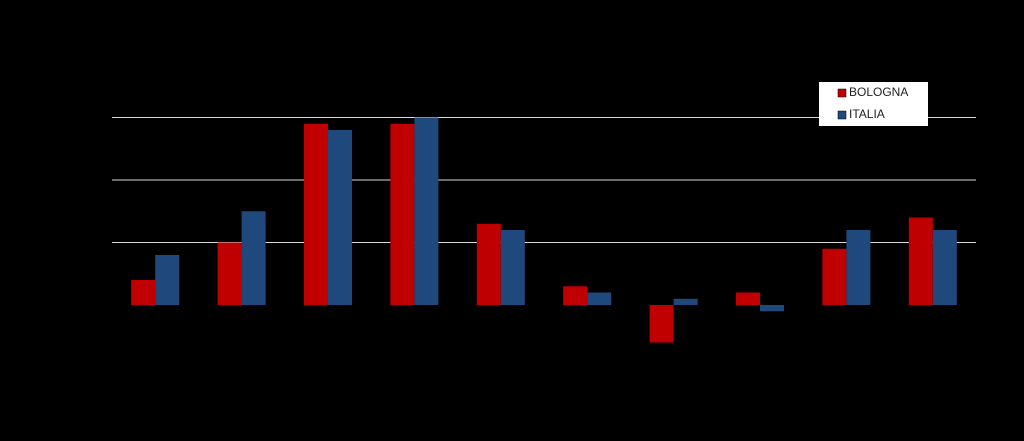  Describe the element at coordinates (100, 117) in the screenshot. I see `y-tick-label: 3` at that location.